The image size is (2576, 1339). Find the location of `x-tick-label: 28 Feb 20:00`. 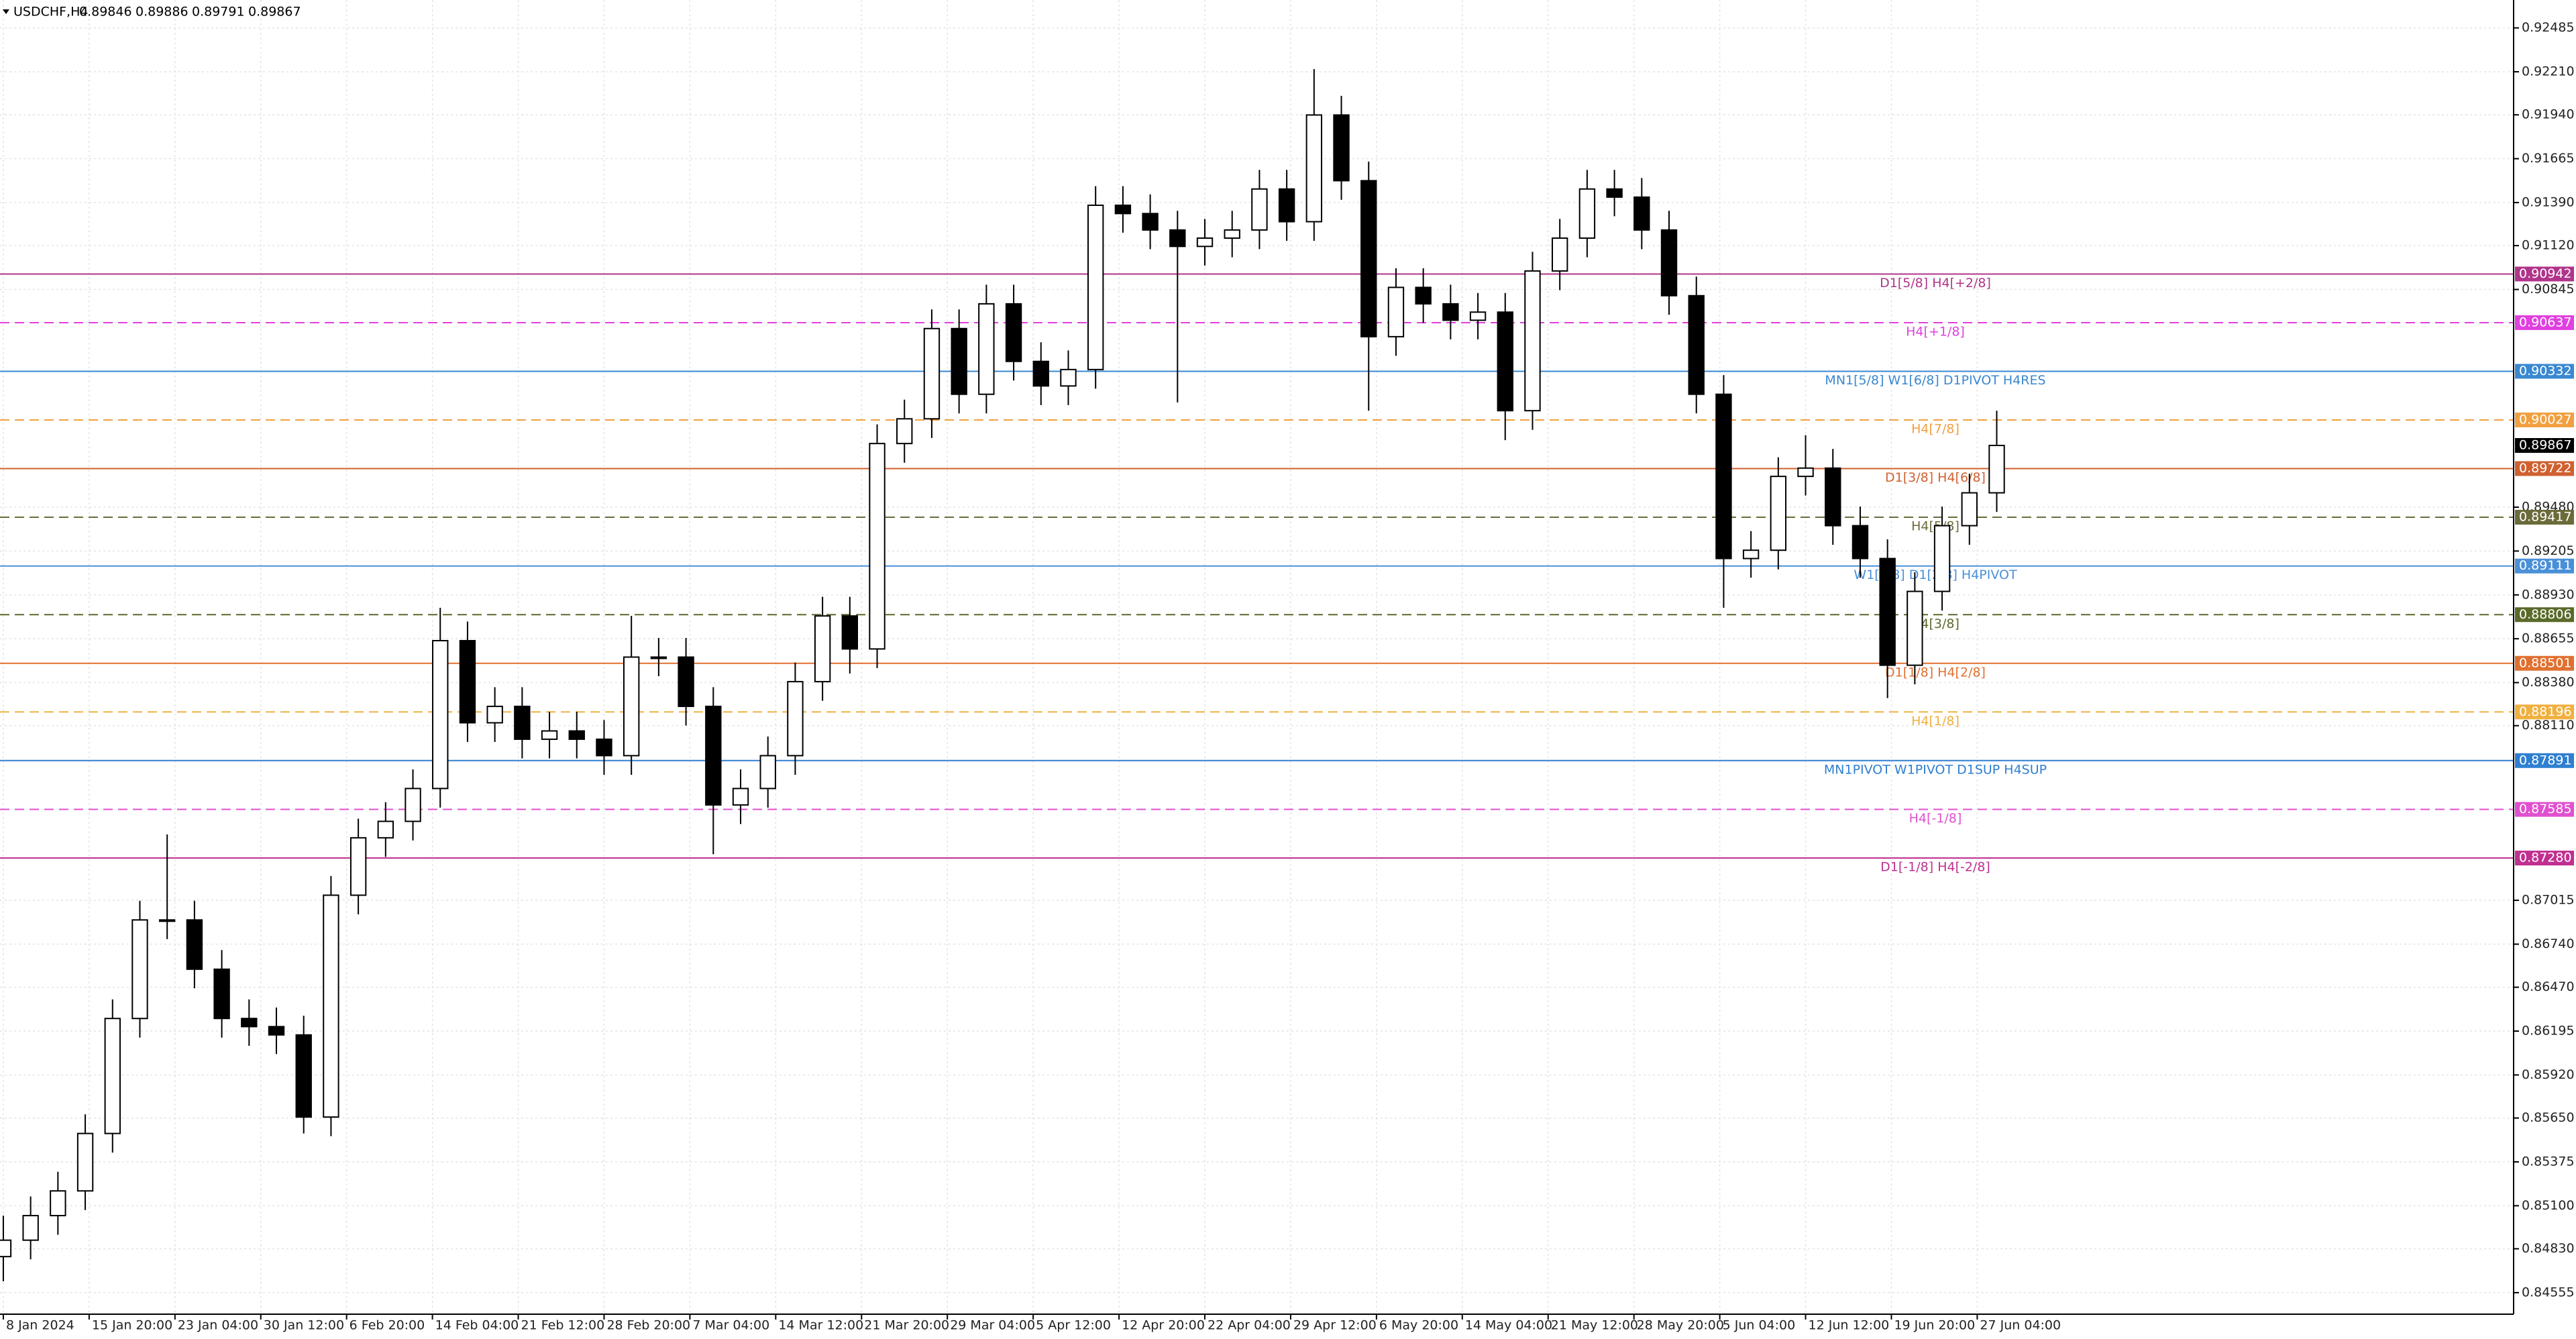

x-tick-label: 28 Feb 20:00 is located at coordinates (648, 1325).